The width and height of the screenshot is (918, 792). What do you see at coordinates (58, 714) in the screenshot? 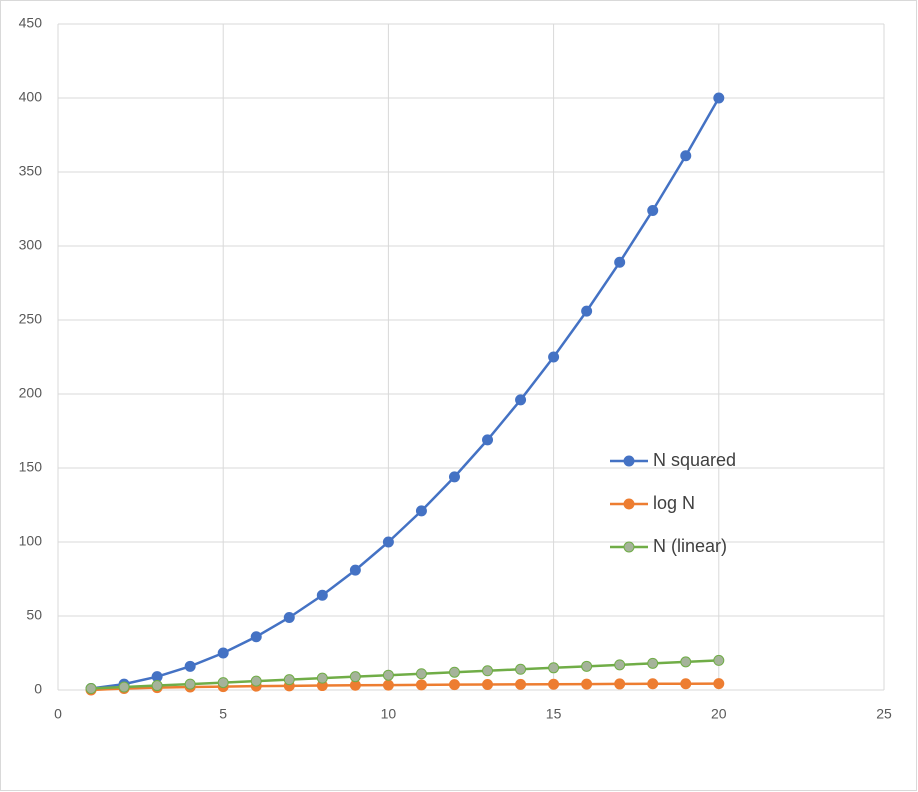
I see `x-tick-label: 0` at bounding box center [58, 714].